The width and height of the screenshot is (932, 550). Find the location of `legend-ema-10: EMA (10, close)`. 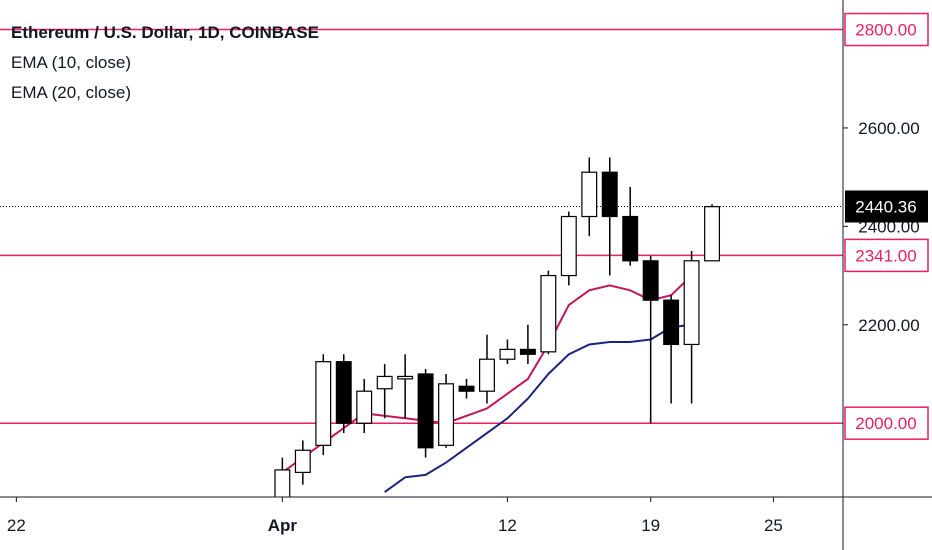

legend-ema-10: EMA (10, close) is located at coordinates (71, 62).